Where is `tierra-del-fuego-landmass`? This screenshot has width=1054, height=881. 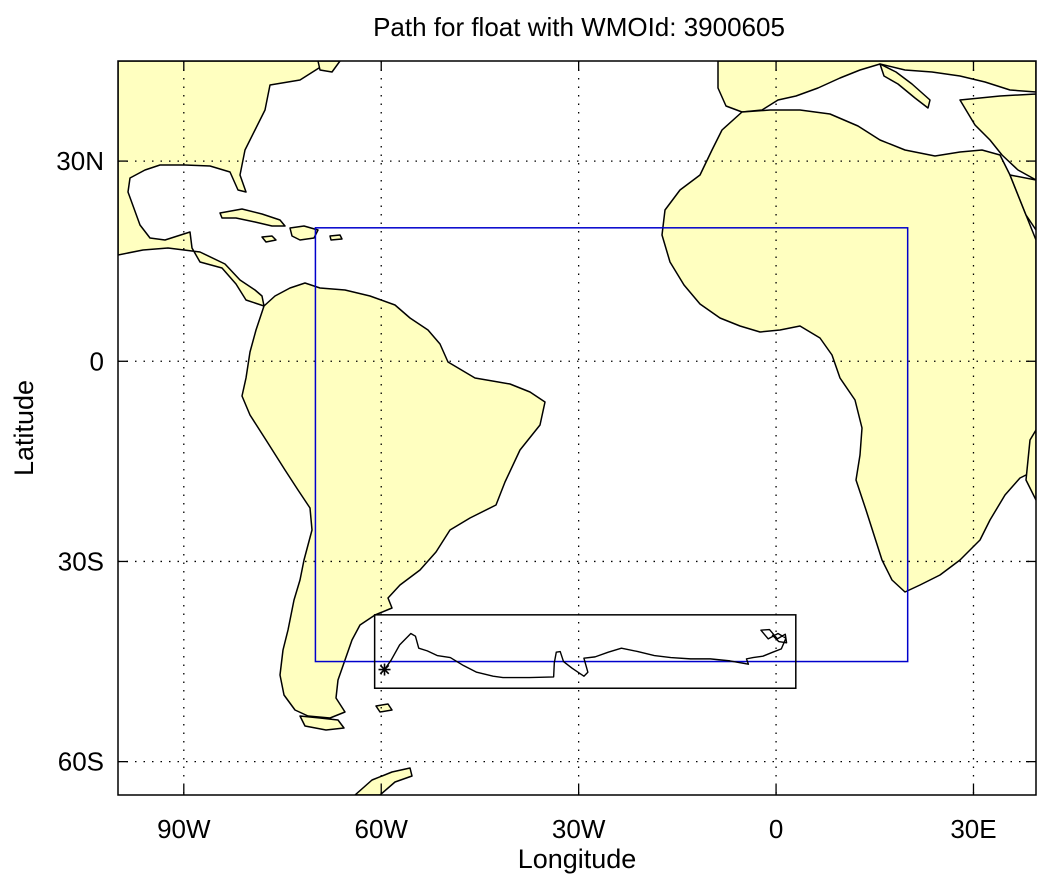
tierra-del-fuego-landmass is located at coordinates (322, 723).